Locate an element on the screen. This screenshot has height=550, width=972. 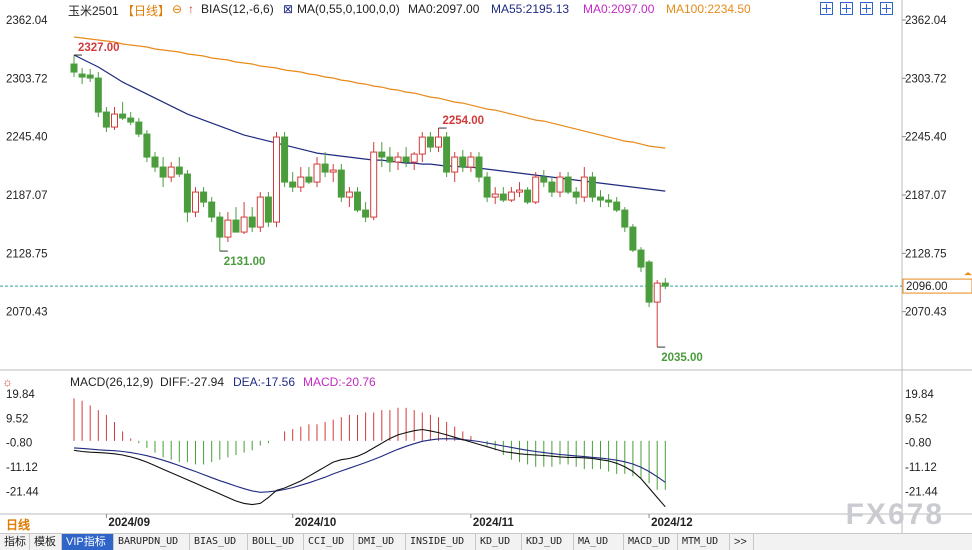
tab--: >> is located at coordinates (742, 542).